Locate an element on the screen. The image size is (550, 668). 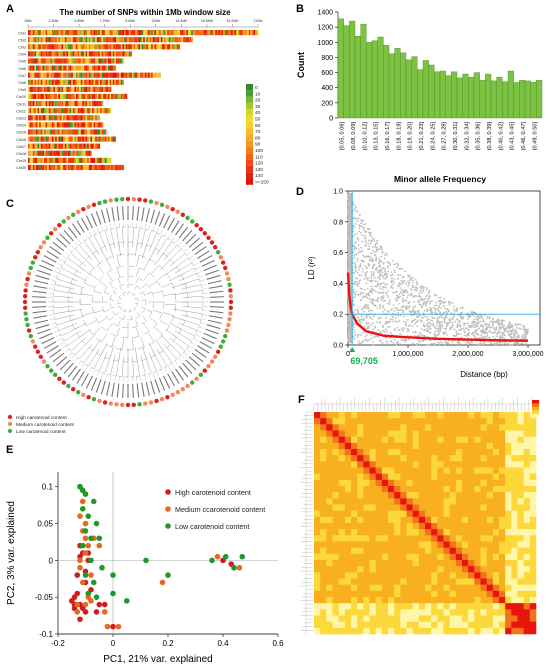
x-tick-label: (0.40, 0.42] is located at coordinates (501, 136).